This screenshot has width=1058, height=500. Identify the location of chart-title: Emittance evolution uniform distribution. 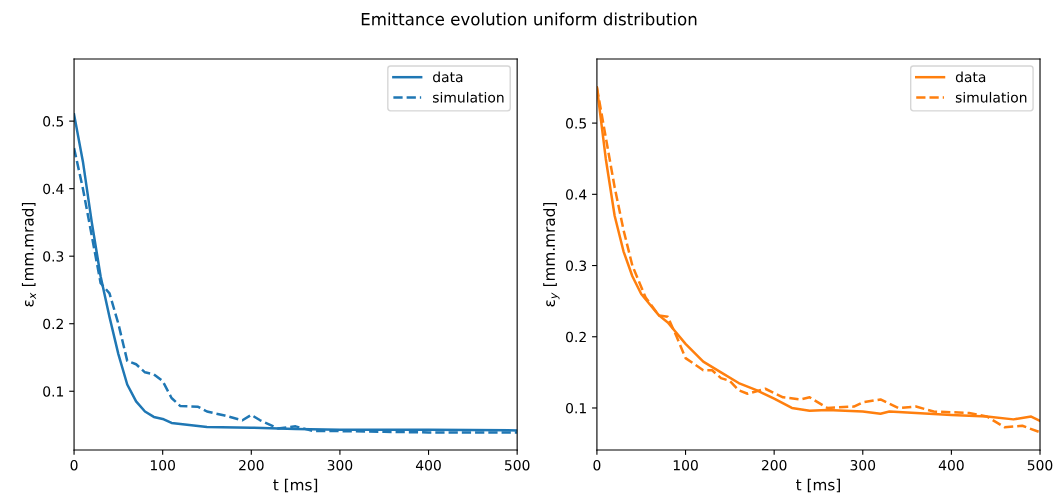
(529, 19).